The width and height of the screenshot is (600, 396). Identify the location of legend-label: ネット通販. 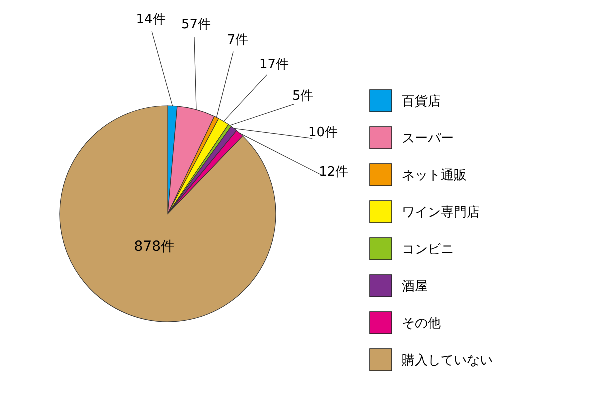
(434, 176).